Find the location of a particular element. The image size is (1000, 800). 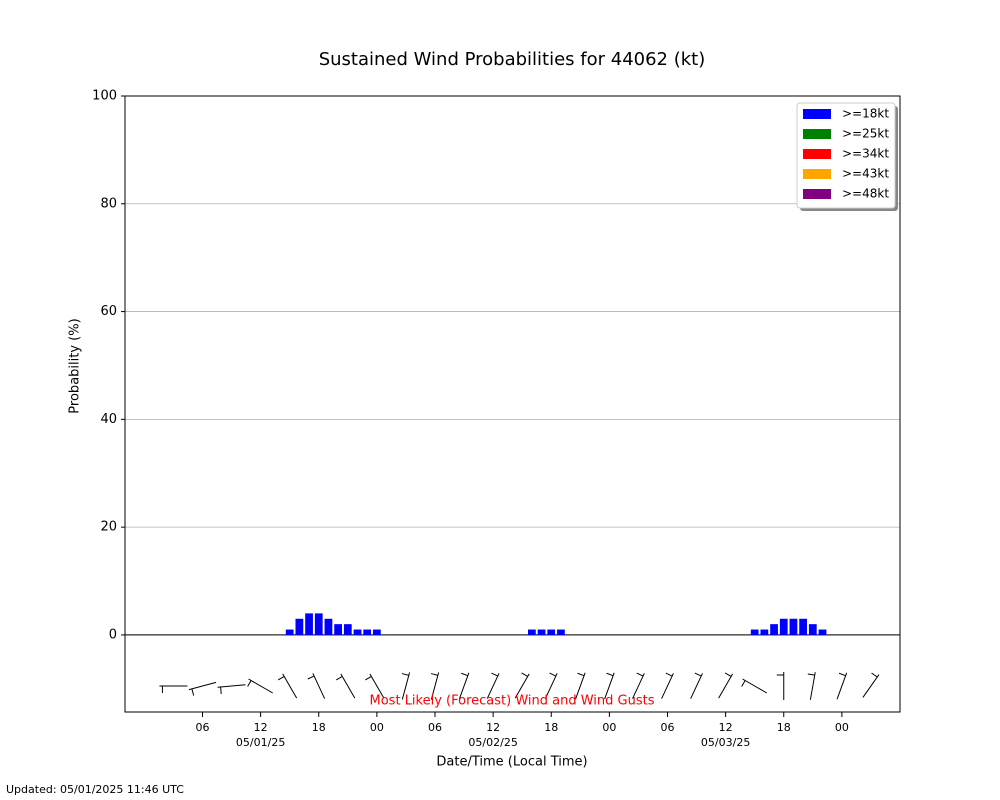

y-tick-label: 20 is located at coordinates (108, 527).